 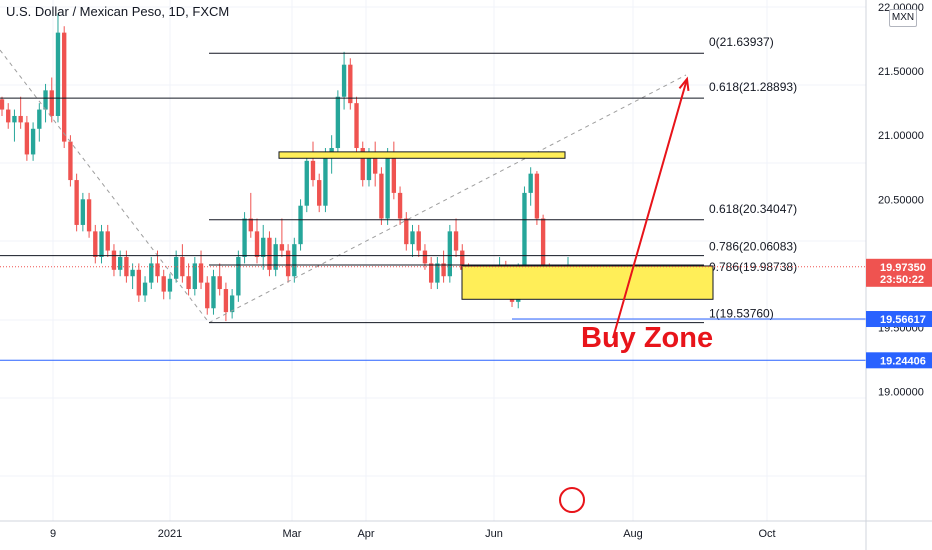 What do you see at coordinates (901, 393) in the screenshot?
I see `price-tick-label: 19.00000` at bounding box center [901, 393].